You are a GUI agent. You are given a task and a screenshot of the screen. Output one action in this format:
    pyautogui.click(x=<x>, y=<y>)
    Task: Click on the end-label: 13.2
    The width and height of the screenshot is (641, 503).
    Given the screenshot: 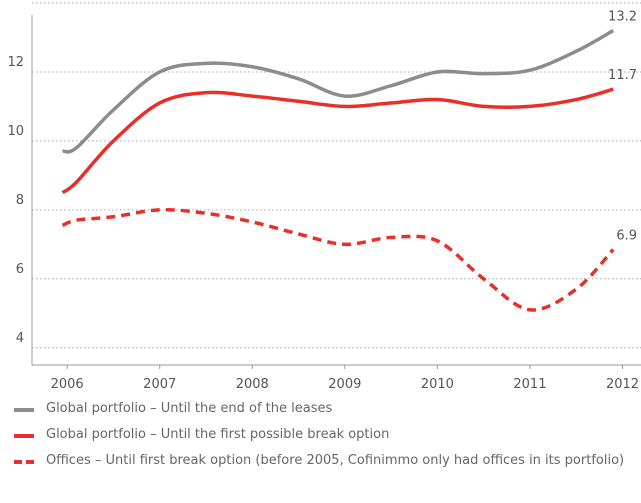 What is the action you would take?
    pyautogui.click(x=622, y=17)
    